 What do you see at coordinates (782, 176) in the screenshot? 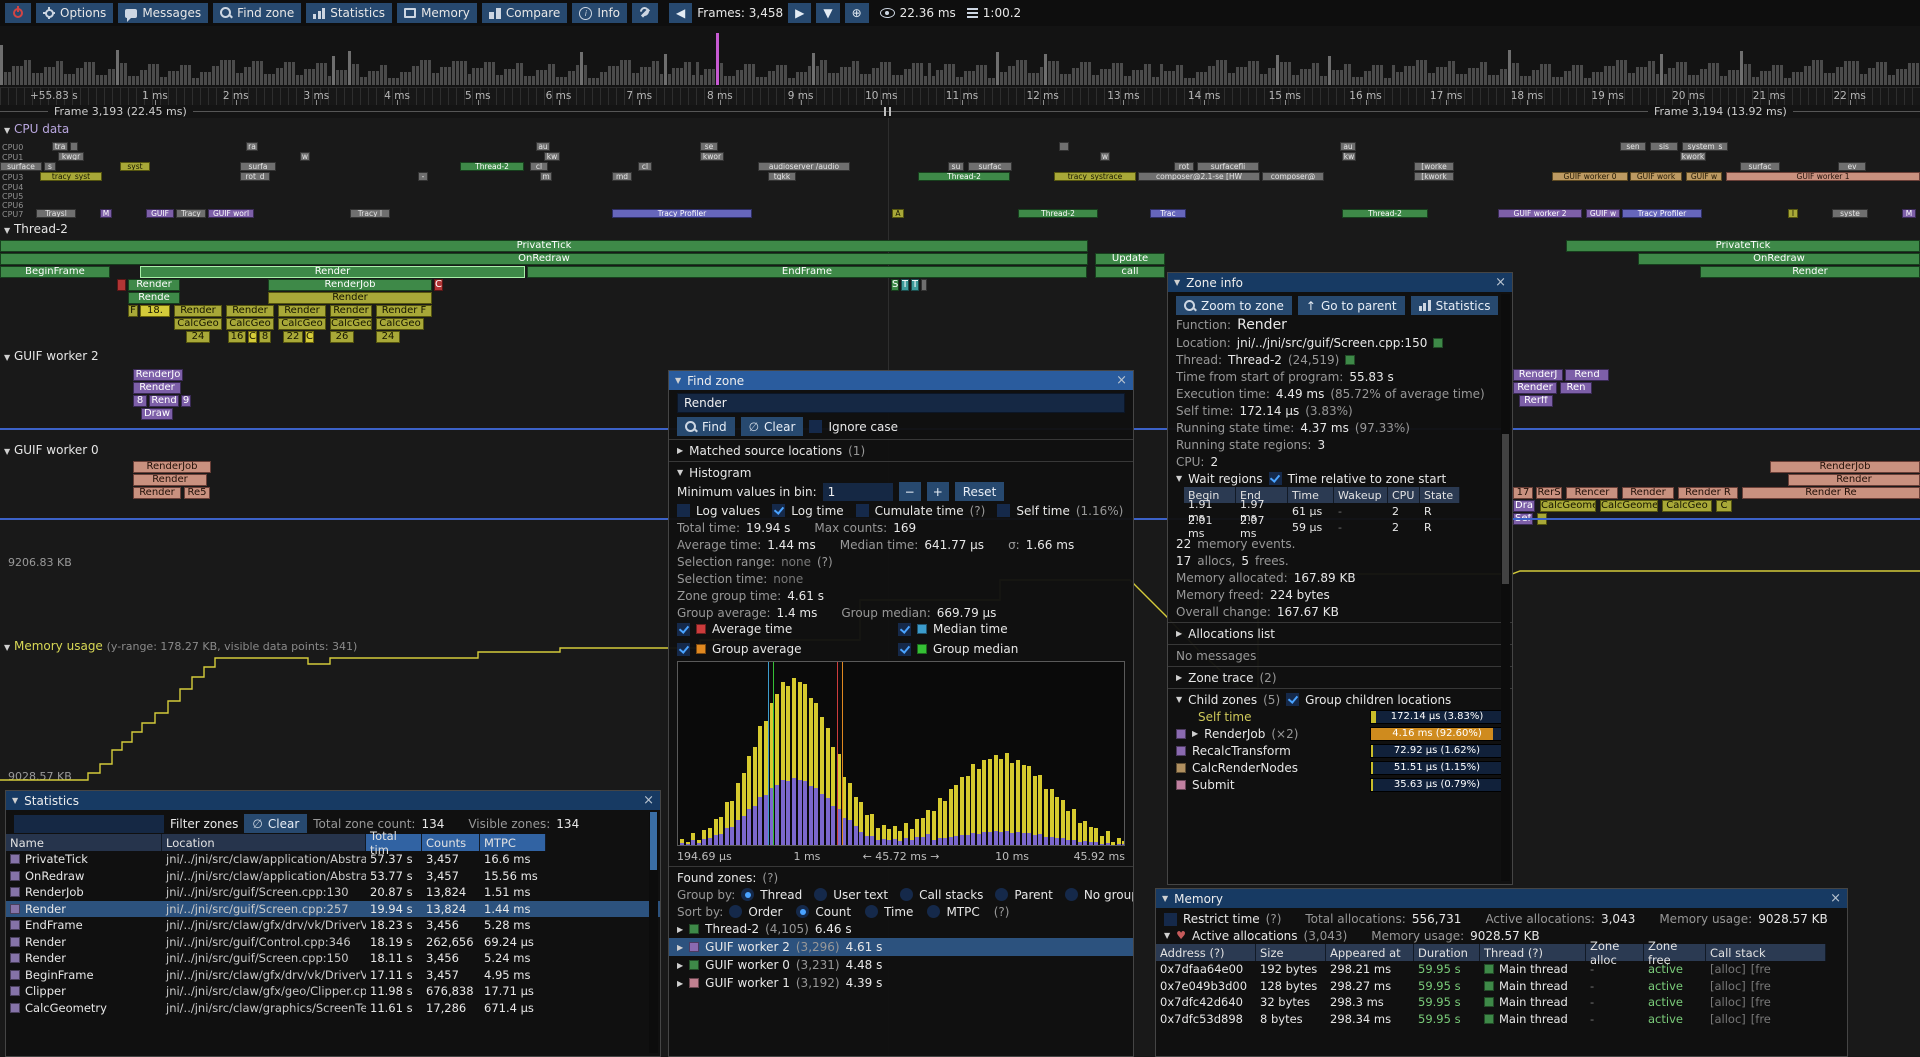
I see `cpu-zone: tgkk` at bounding box center [782, 176].